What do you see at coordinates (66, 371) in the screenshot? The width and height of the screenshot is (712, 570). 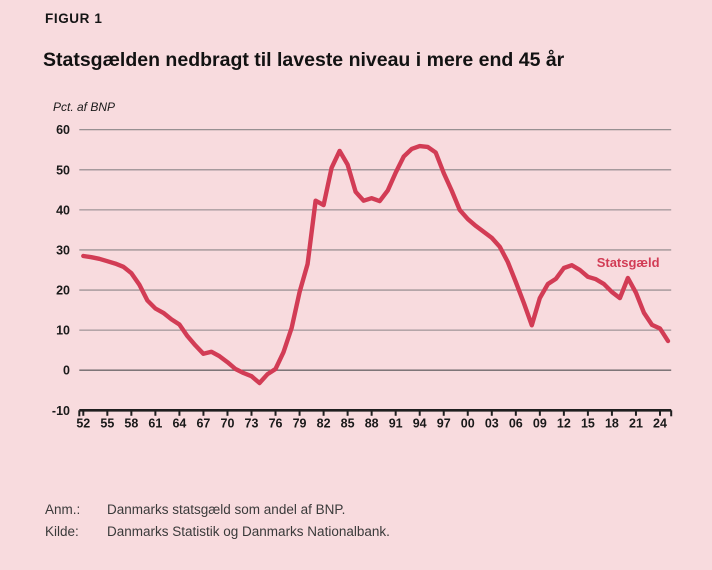 I see `y-axis-tick-label: 0` at bounding box center [66, 371].